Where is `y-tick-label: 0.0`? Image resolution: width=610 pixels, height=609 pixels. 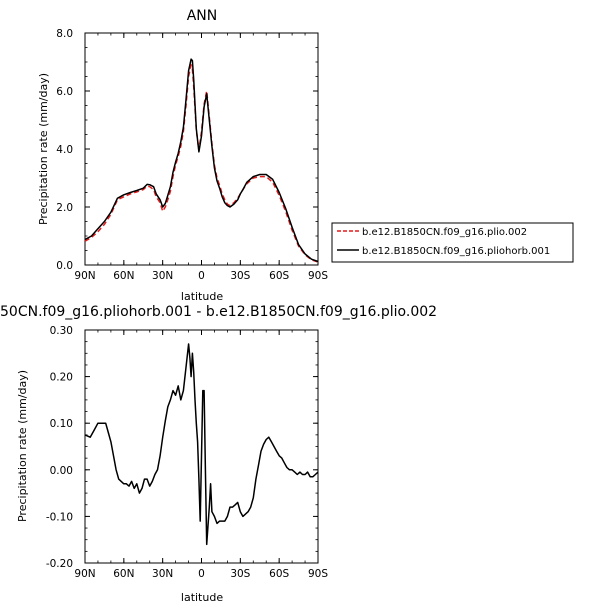
y-tick-label: 0.0 is located at coordinates (64, 266).